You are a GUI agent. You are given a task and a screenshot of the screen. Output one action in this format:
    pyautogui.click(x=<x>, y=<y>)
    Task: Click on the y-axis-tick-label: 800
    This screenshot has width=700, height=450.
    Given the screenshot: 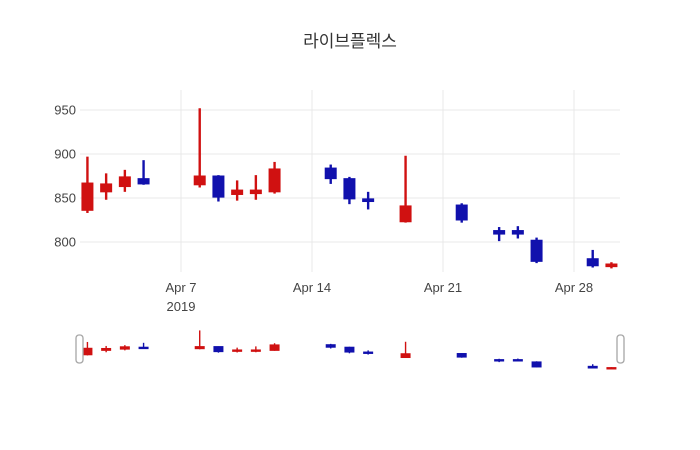 What is the action you would take?
    pyautogui.click(x=65, y=242)
    